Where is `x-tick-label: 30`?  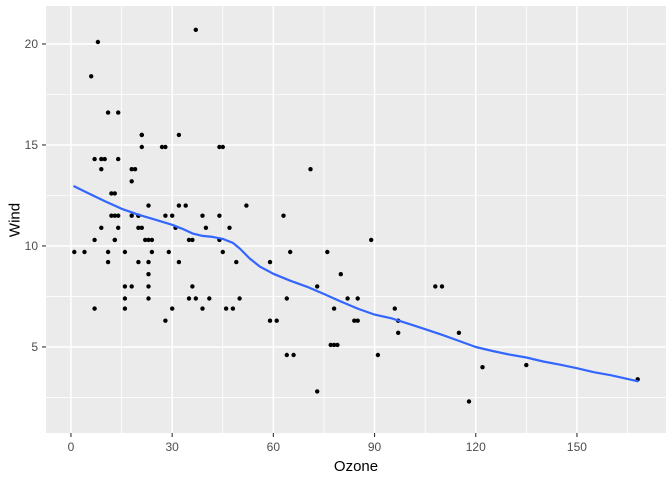 x-tick-label: 30 is located at coordinates (172, 447).